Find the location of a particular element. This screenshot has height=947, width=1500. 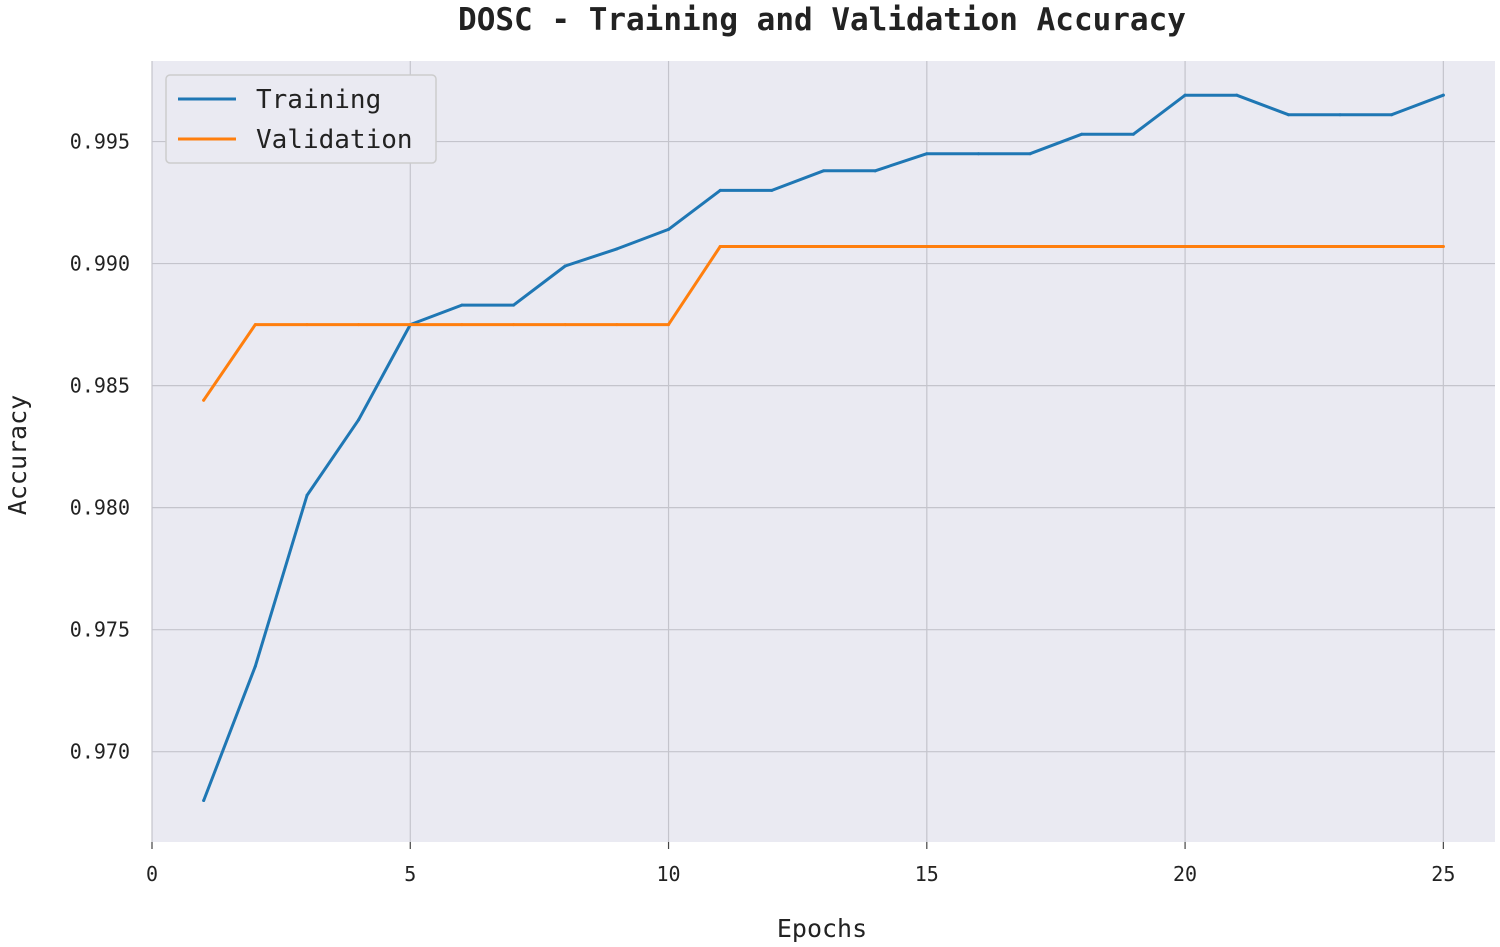

x-tick-label: 0 is located at coordinates (152, 874).